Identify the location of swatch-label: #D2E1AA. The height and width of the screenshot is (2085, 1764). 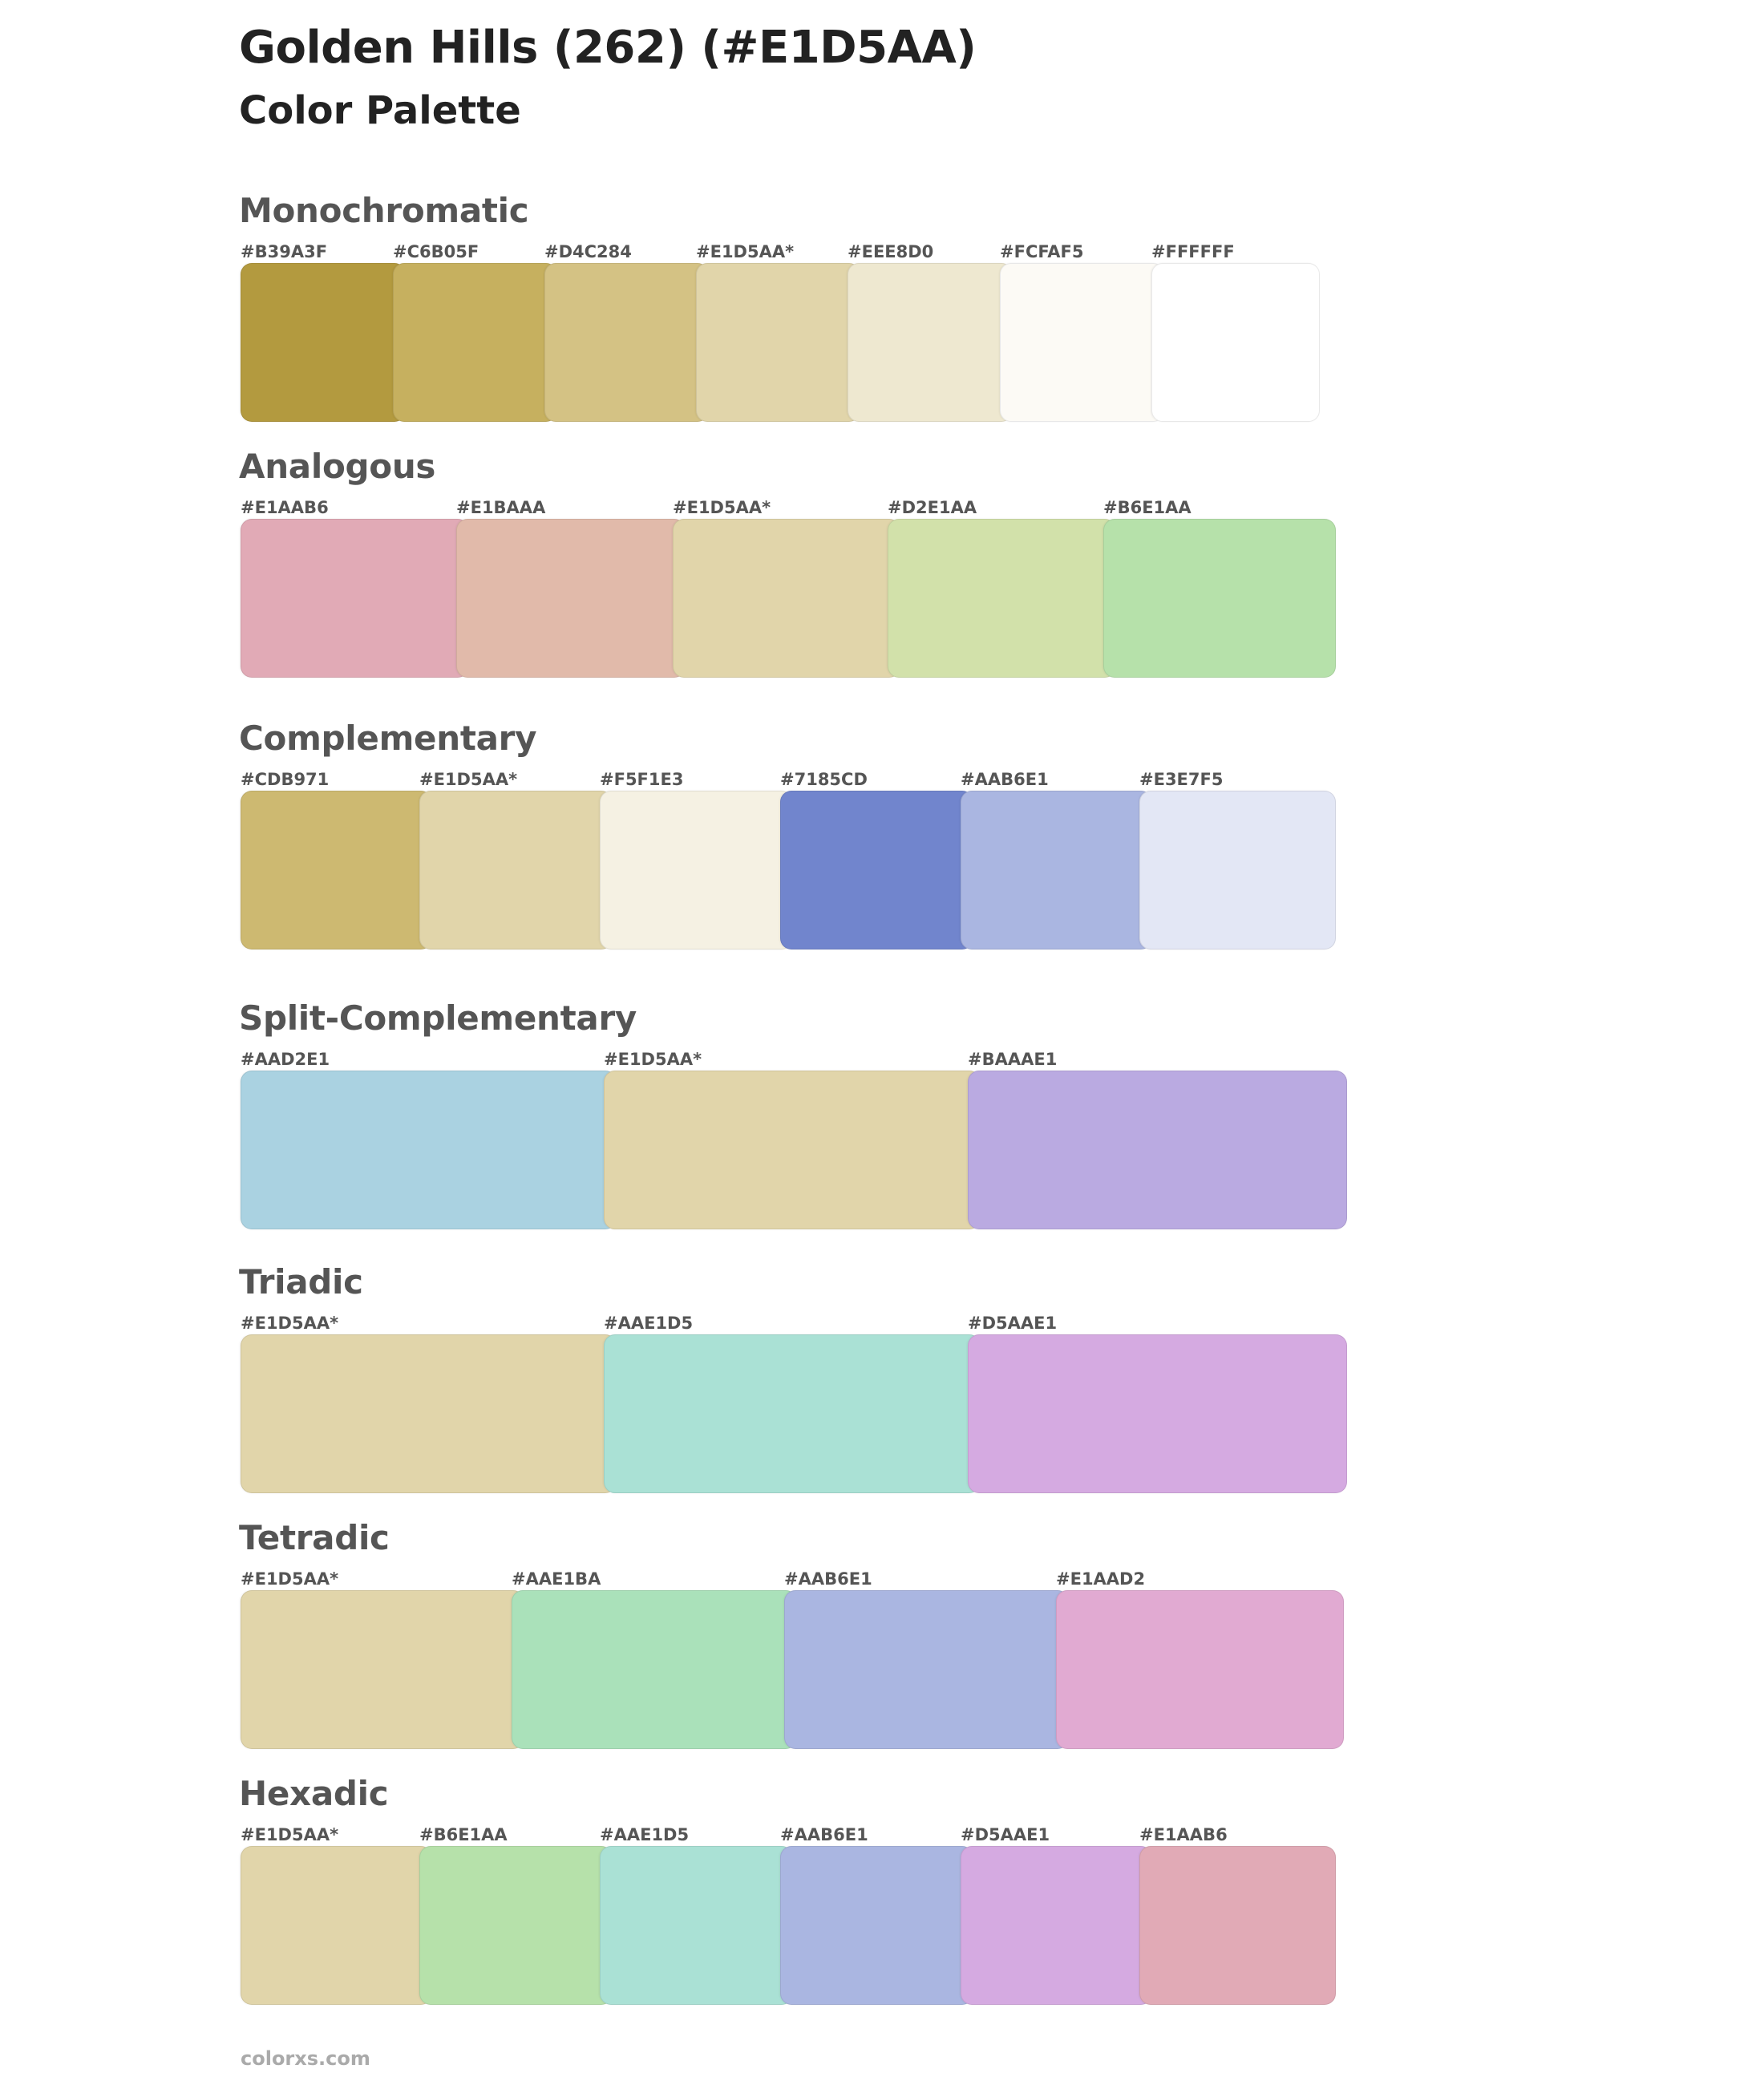
(932, 508).